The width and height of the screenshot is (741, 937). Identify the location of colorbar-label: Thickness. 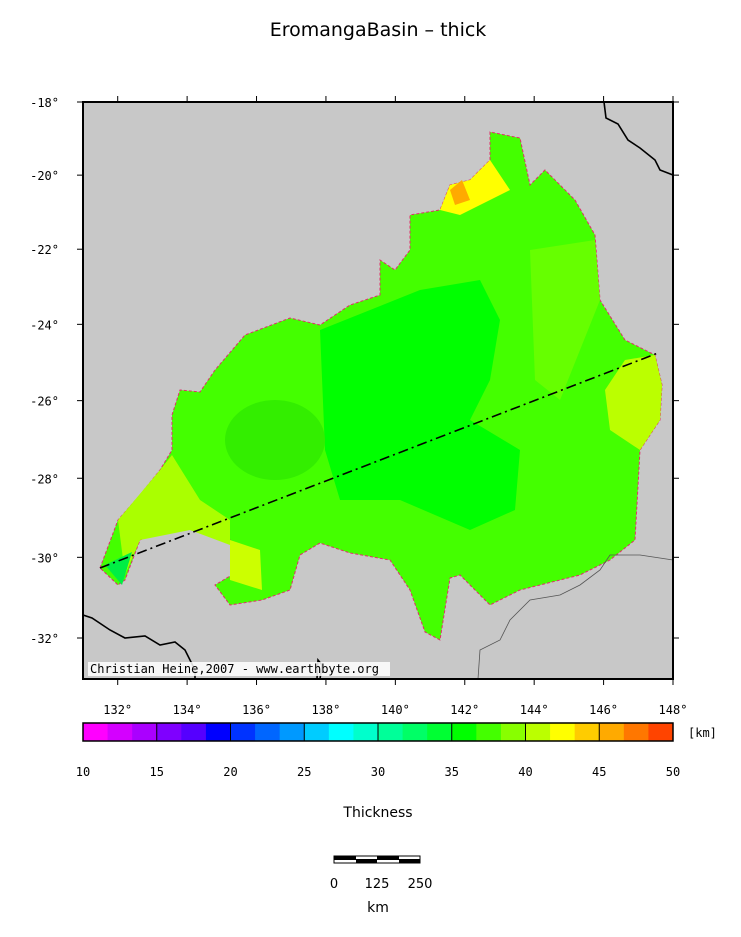
(377, 813).